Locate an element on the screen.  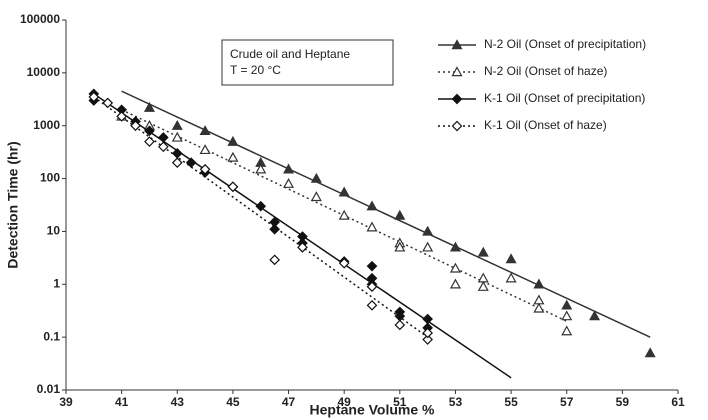
legend-label: N-2 Oil (Onset of precipitation) is located at coordinates (565, 44).